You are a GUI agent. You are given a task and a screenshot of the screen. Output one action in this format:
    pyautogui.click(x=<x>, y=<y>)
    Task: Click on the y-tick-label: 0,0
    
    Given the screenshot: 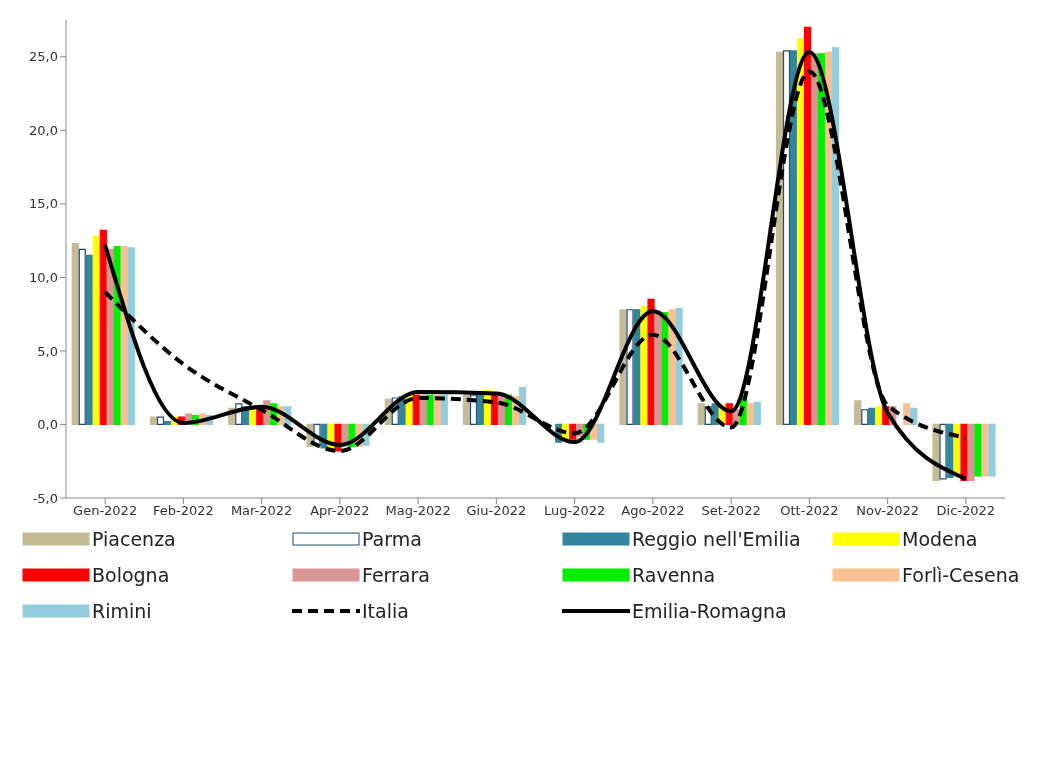 What is the action you would take?
    pyautogui.click(x=47, y=425)
    